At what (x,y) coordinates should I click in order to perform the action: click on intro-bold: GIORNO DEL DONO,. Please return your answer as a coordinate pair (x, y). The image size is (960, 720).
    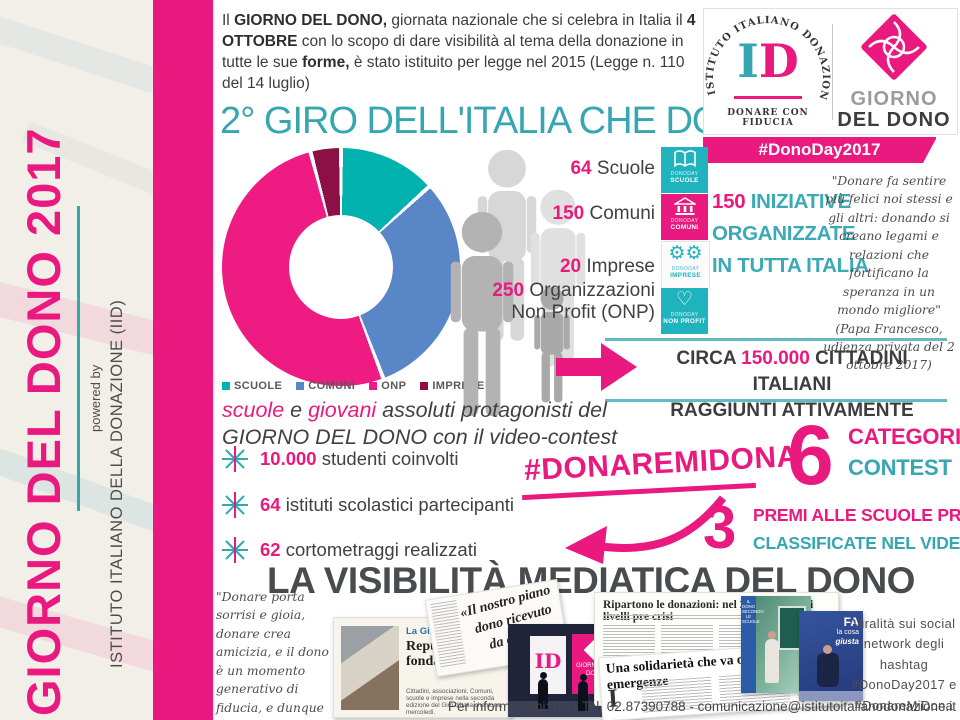
    Looking at the image, I should click on (311, 20).